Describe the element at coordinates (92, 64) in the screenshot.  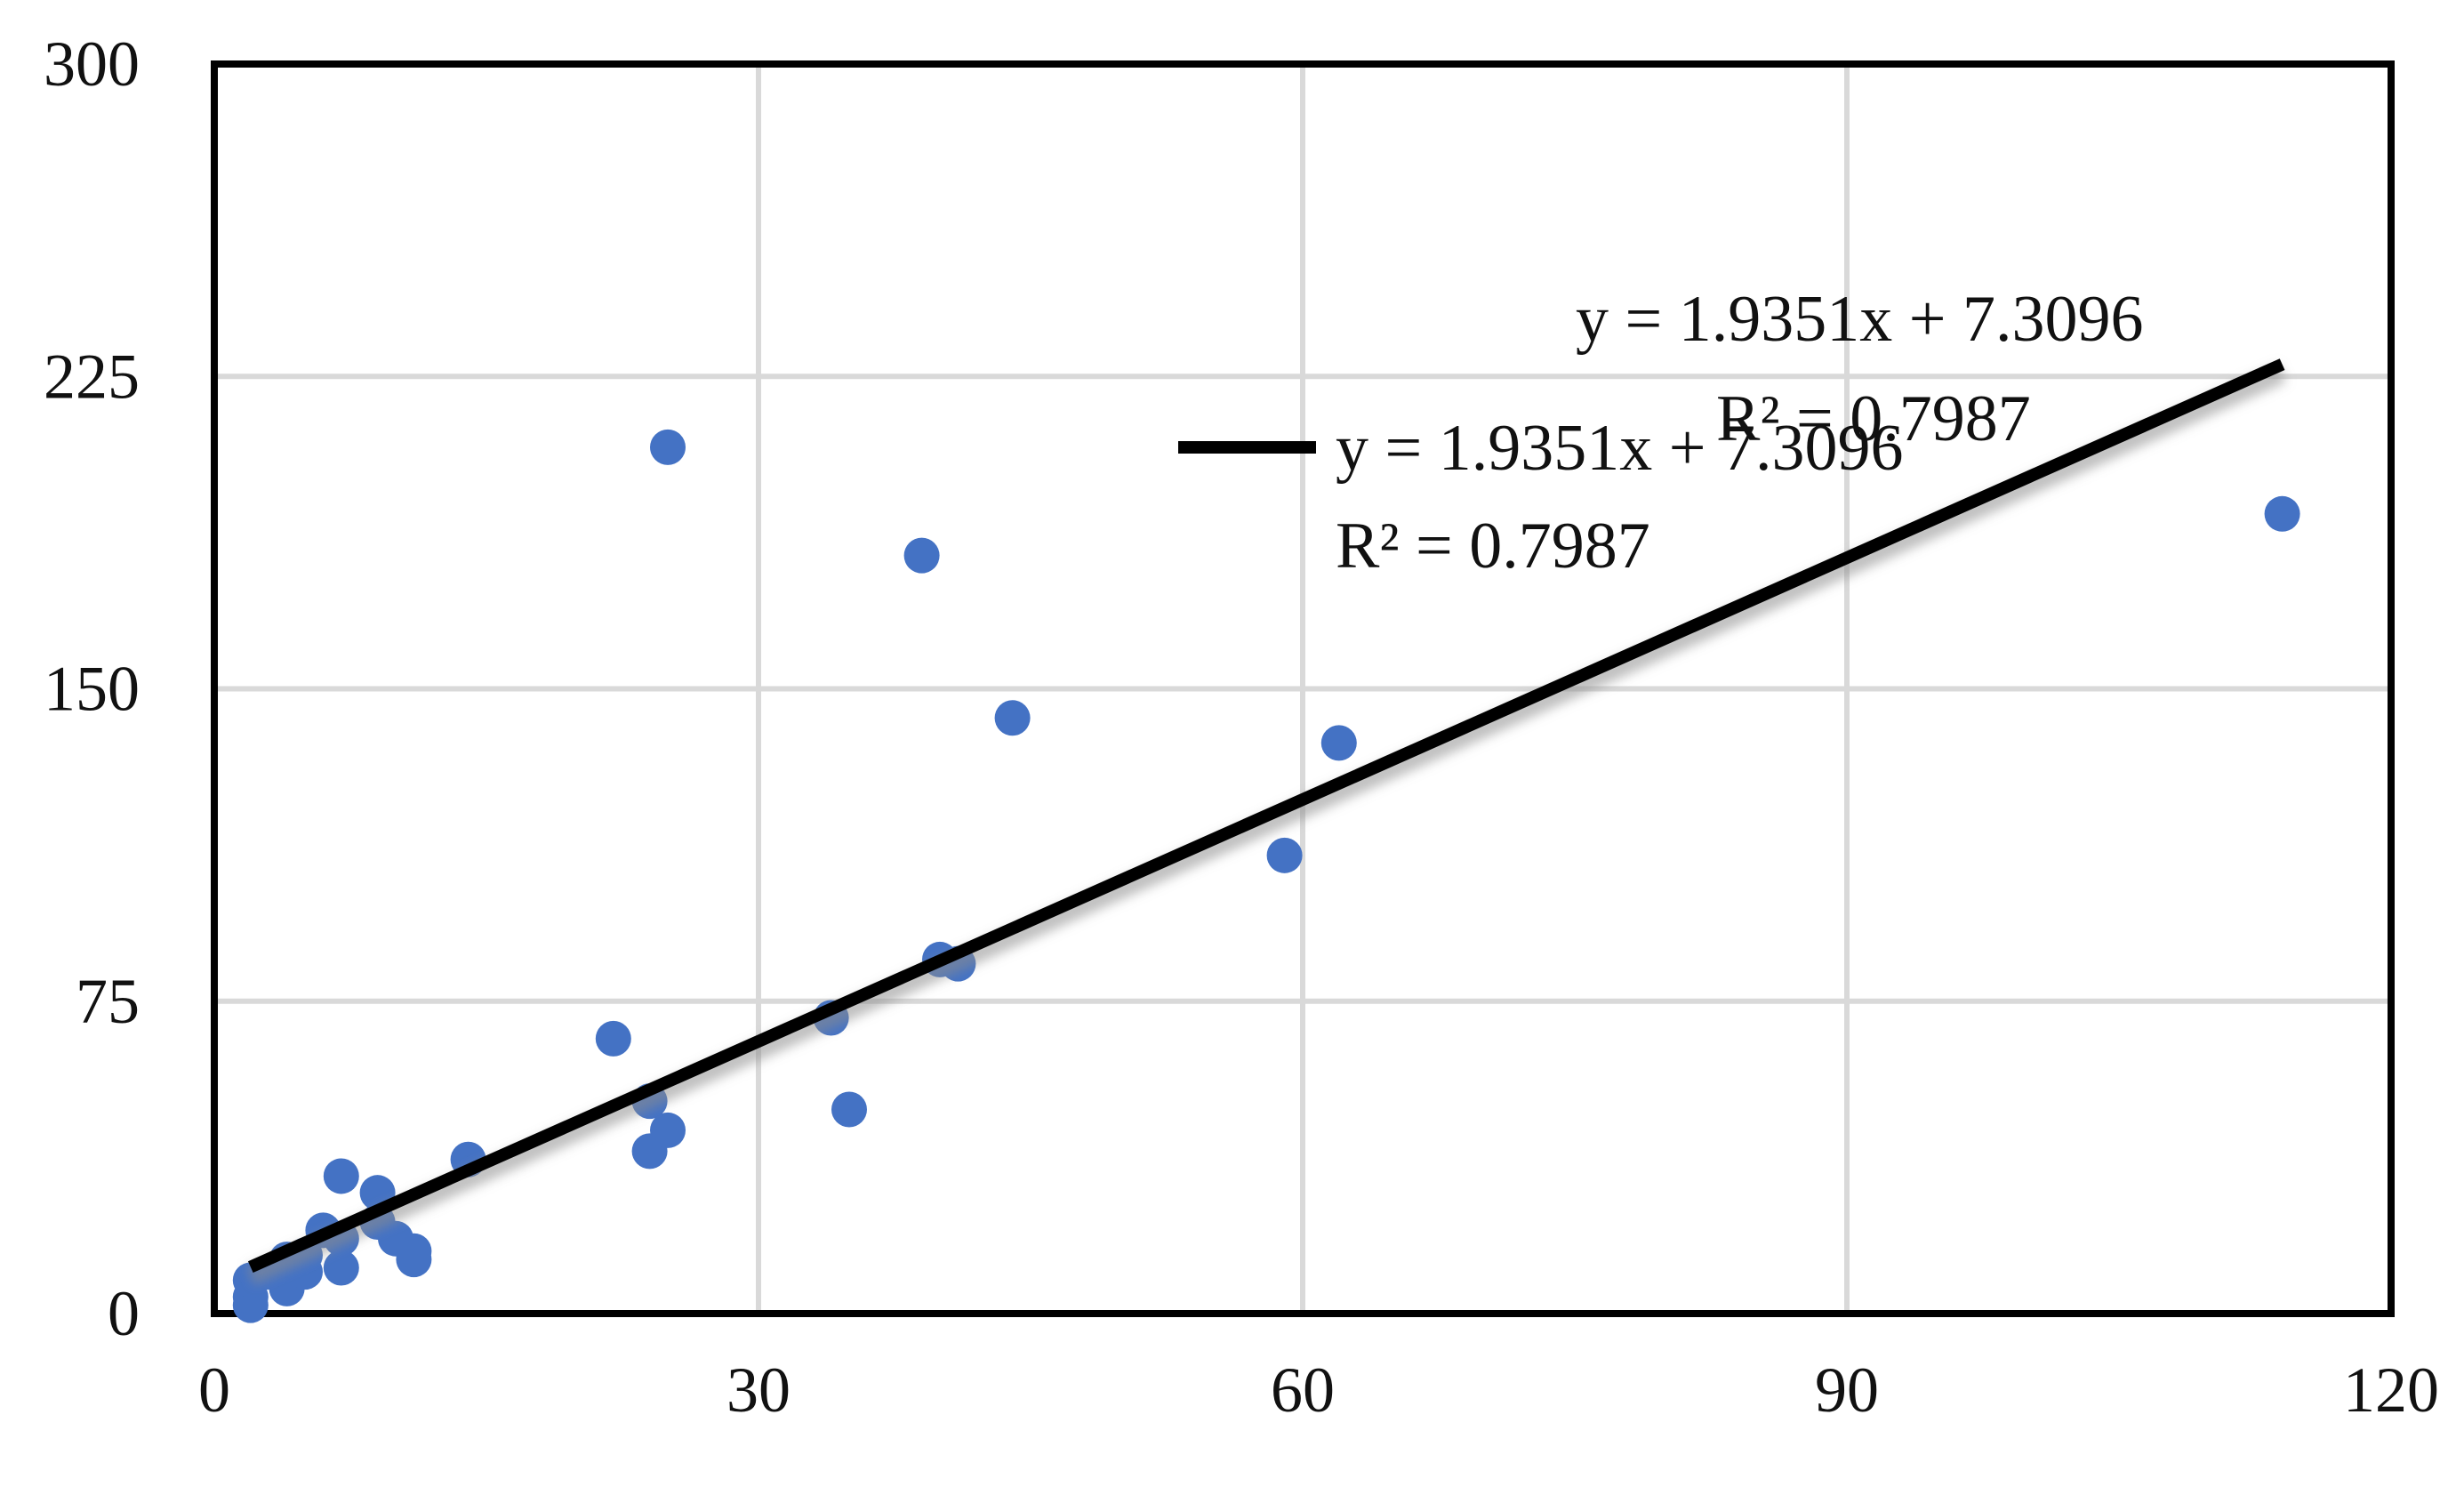
I see `y-tick-label: 300` at that location.